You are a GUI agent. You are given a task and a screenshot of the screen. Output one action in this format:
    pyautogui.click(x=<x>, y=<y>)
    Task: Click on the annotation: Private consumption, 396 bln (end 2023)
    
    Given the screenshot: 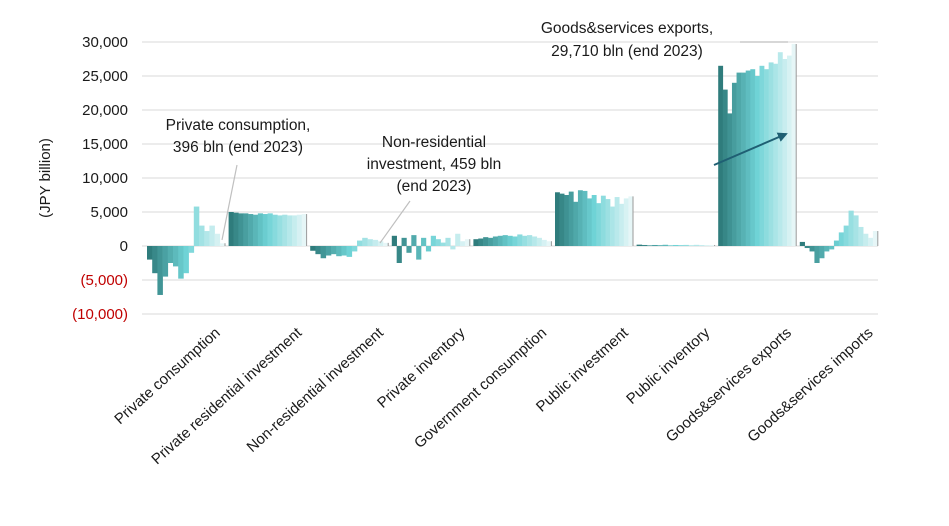 What is the action you would take?
    pyautogui.click(x=238, y=179)
    